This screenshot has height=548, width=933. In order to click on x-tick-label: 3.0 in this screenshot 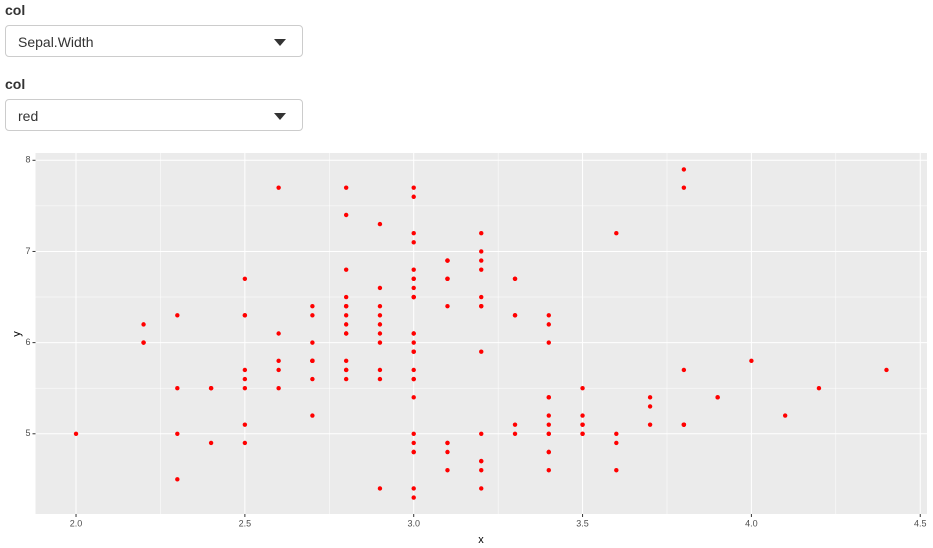, I will do `click(413, 523)`.